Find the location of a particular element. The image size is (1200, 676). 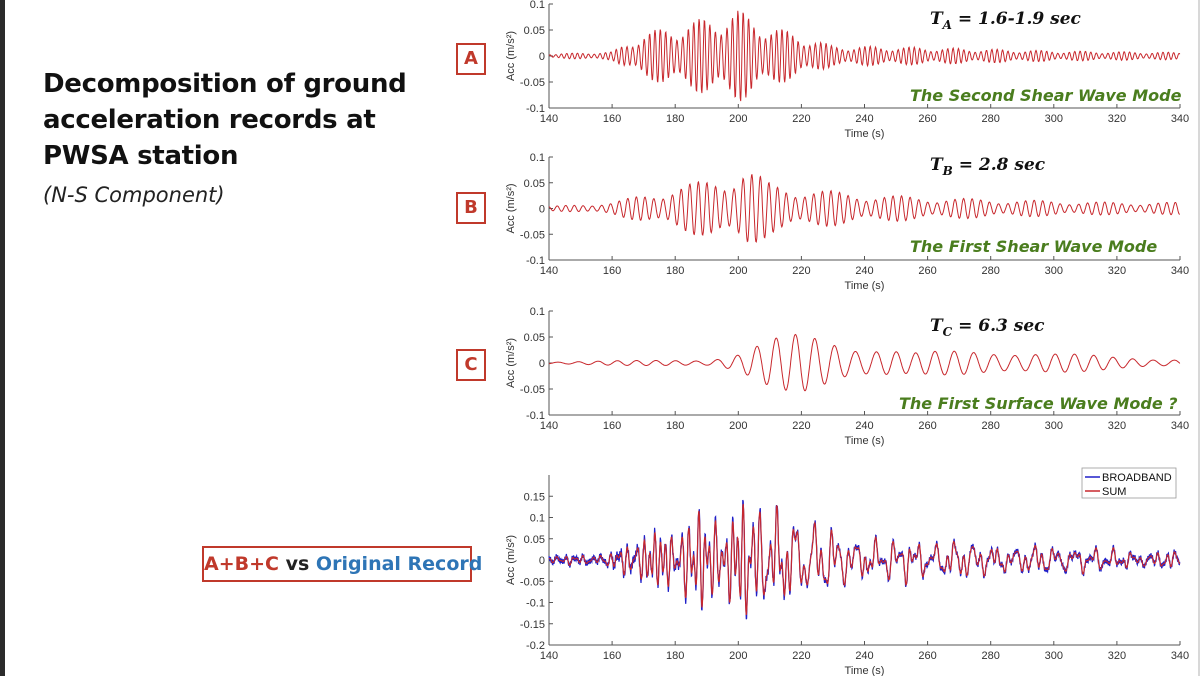

combo-label-original: Original Record is located at coordinates (399, 564).